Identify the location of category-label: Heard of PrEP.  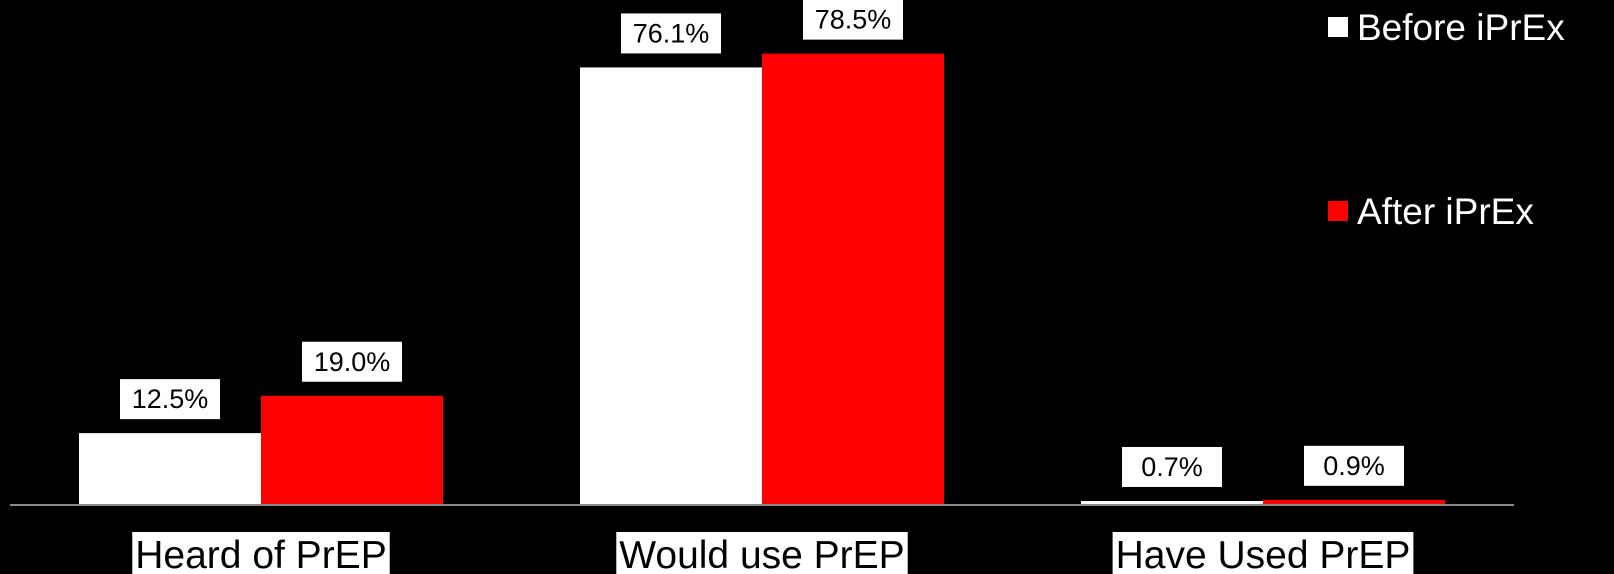
(261, 553).